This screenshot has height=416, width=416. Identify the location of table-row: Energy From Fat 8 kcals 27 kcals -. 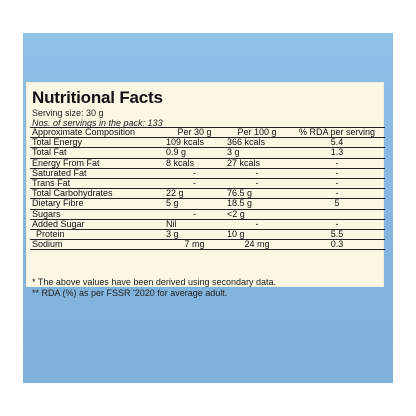
(207, 163).